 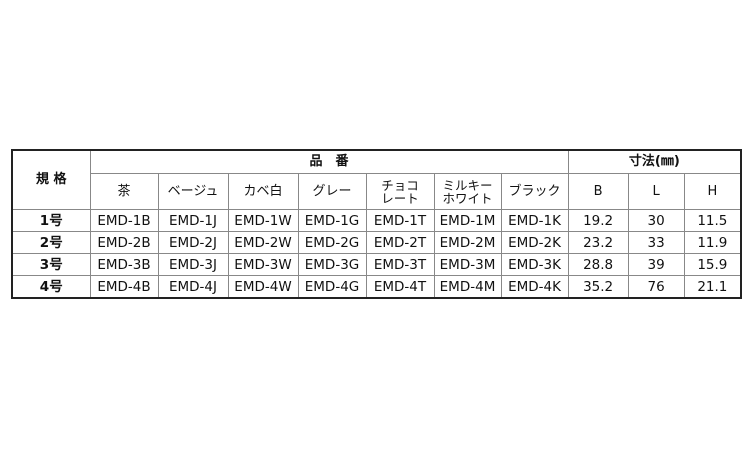 I want to click on dimension-cell: 33, so click(x=656, y=242).